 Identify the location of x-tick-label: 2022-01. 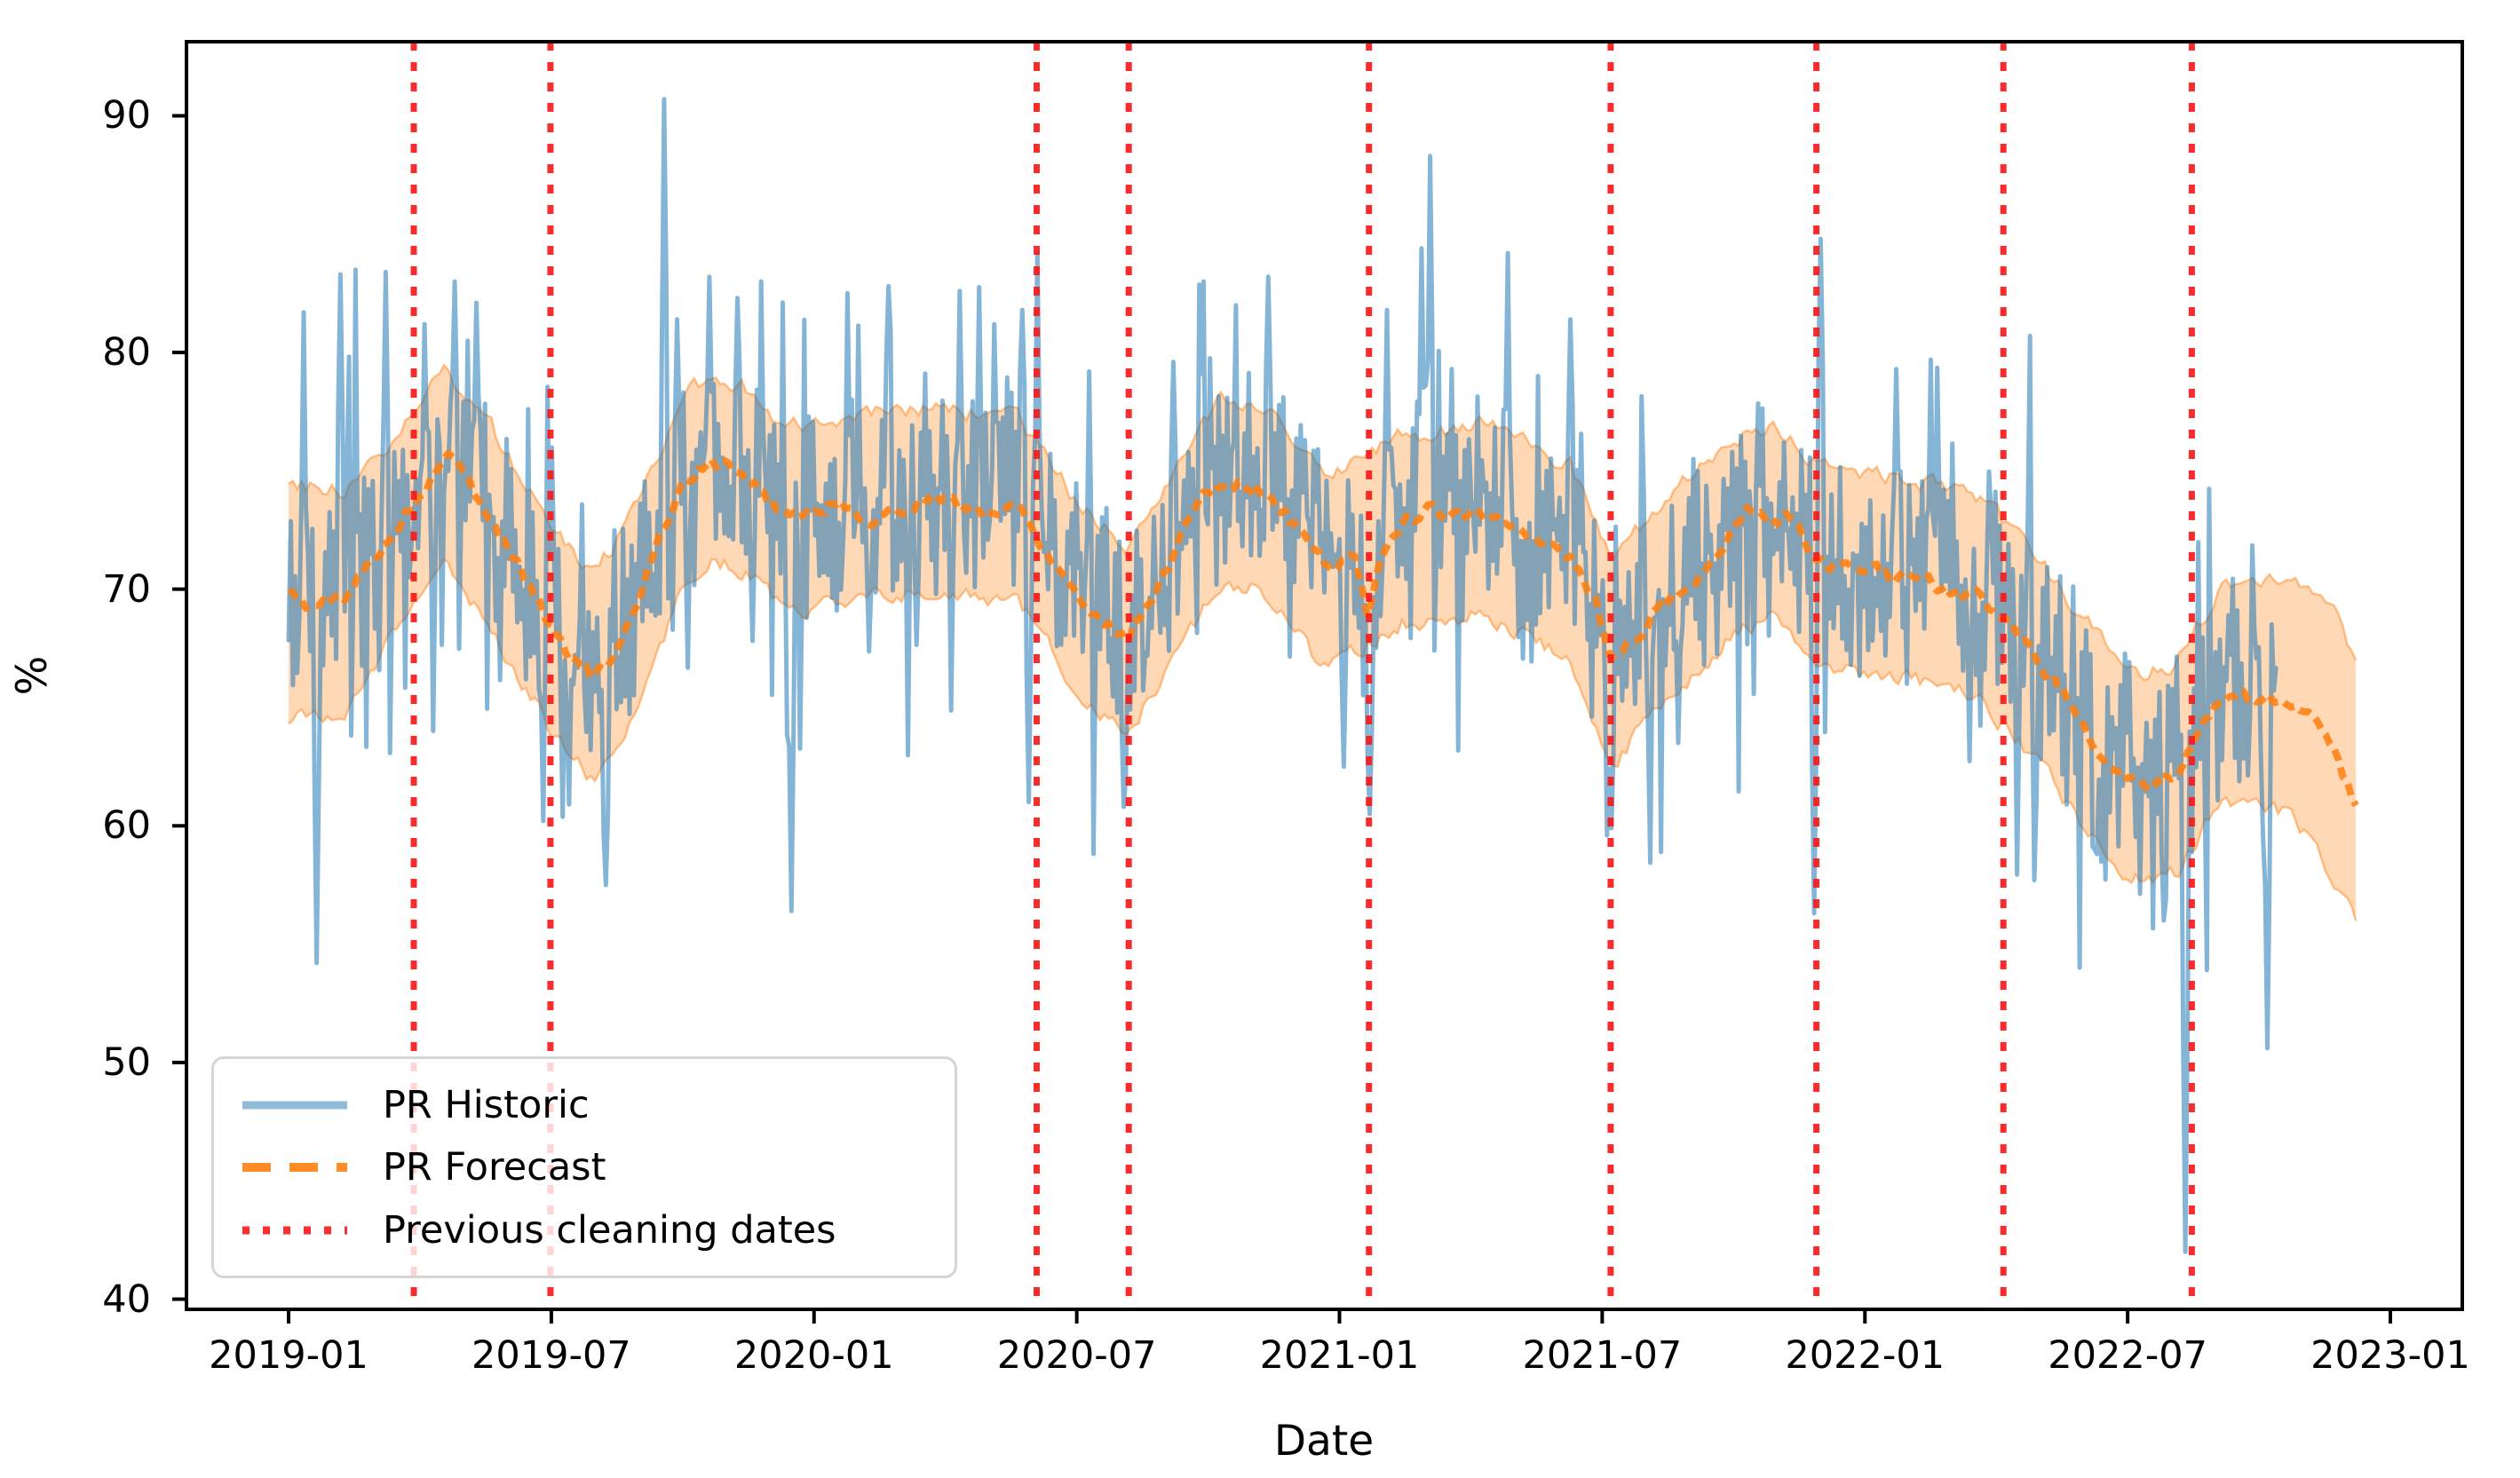
(1865, 1355).